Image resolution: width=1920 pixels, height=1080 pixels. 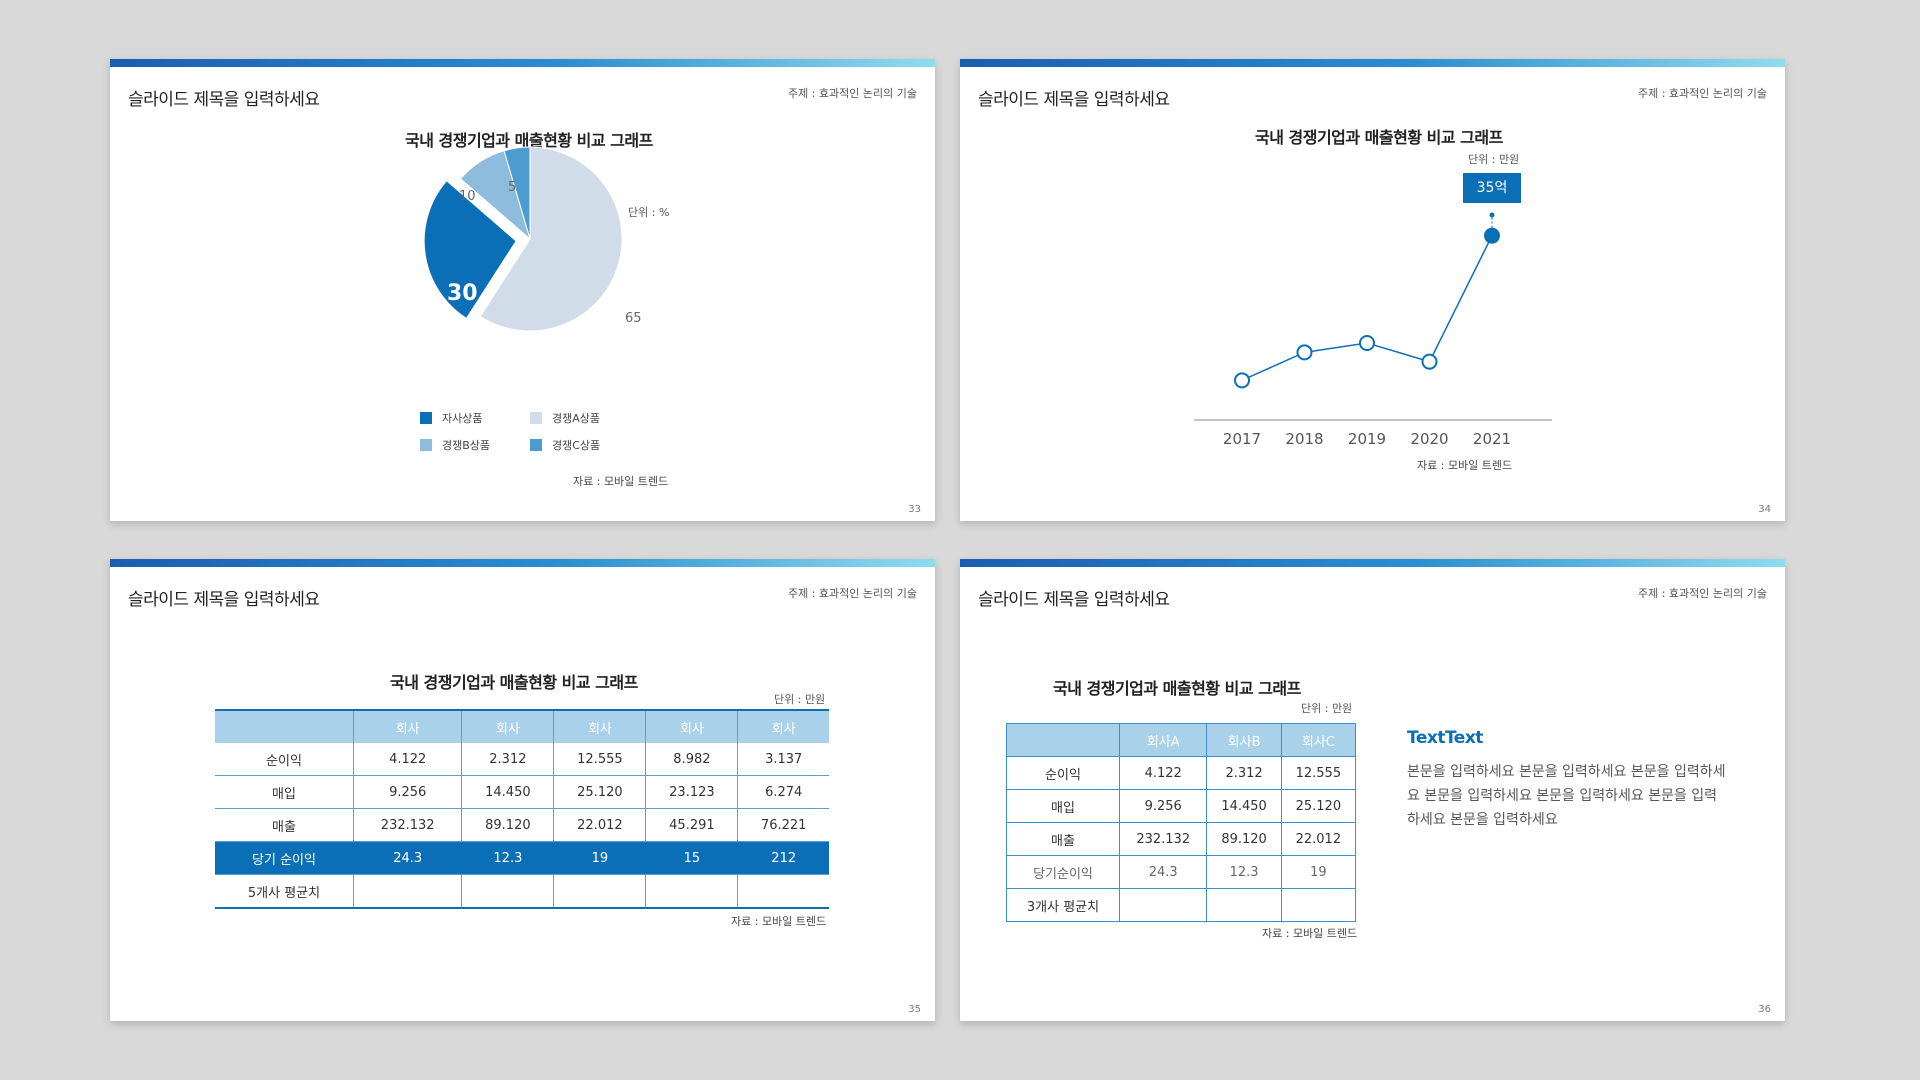 I want to click on table-header-cell: 회사A, so click(x=1163, y=740).